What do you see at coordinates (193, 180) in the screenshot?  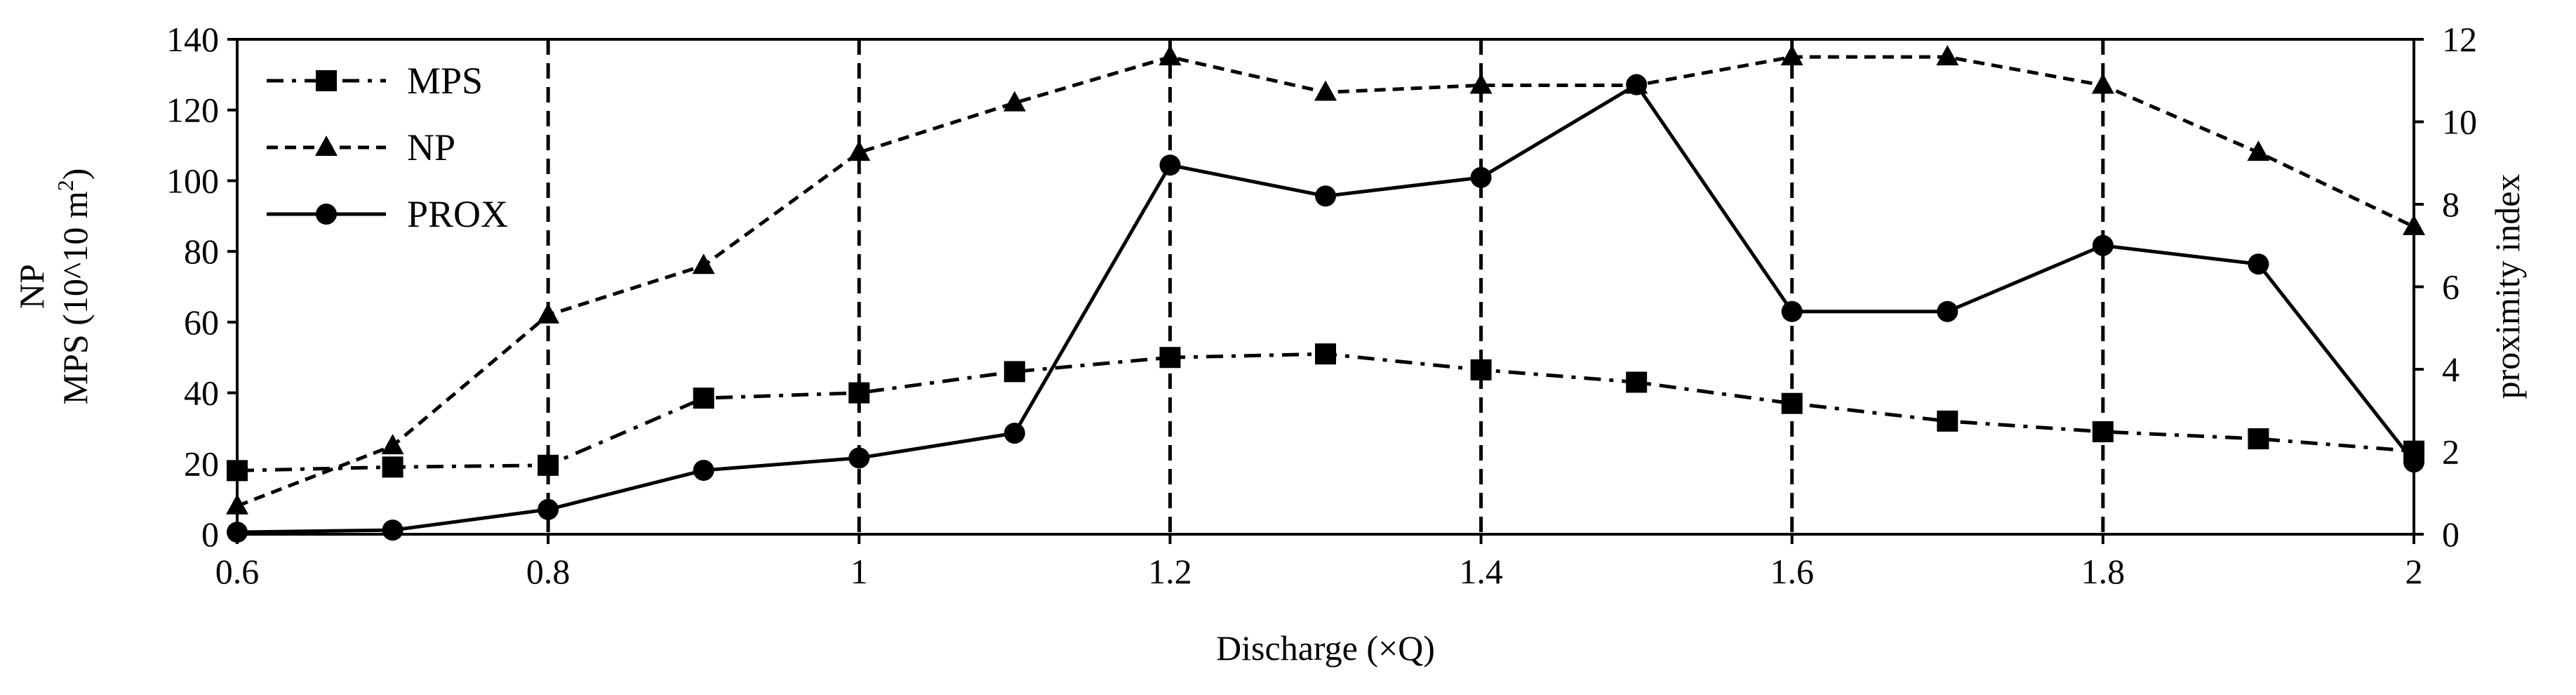 I see `left-y-tick-label: 100` at bounding box center [193, 180].